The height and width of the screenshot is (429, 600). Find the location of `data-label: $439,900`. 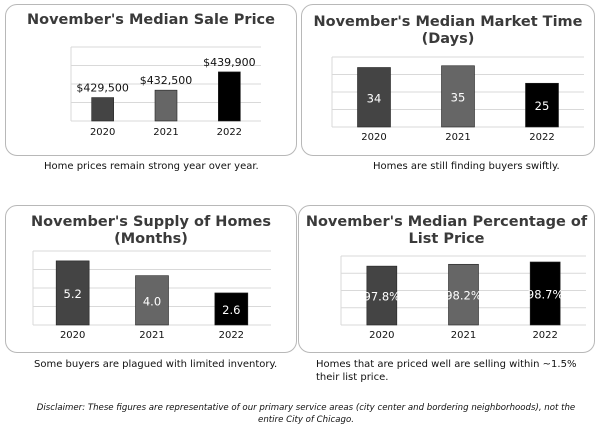

data-label: $439,900 is located at coordinates (229, 62).